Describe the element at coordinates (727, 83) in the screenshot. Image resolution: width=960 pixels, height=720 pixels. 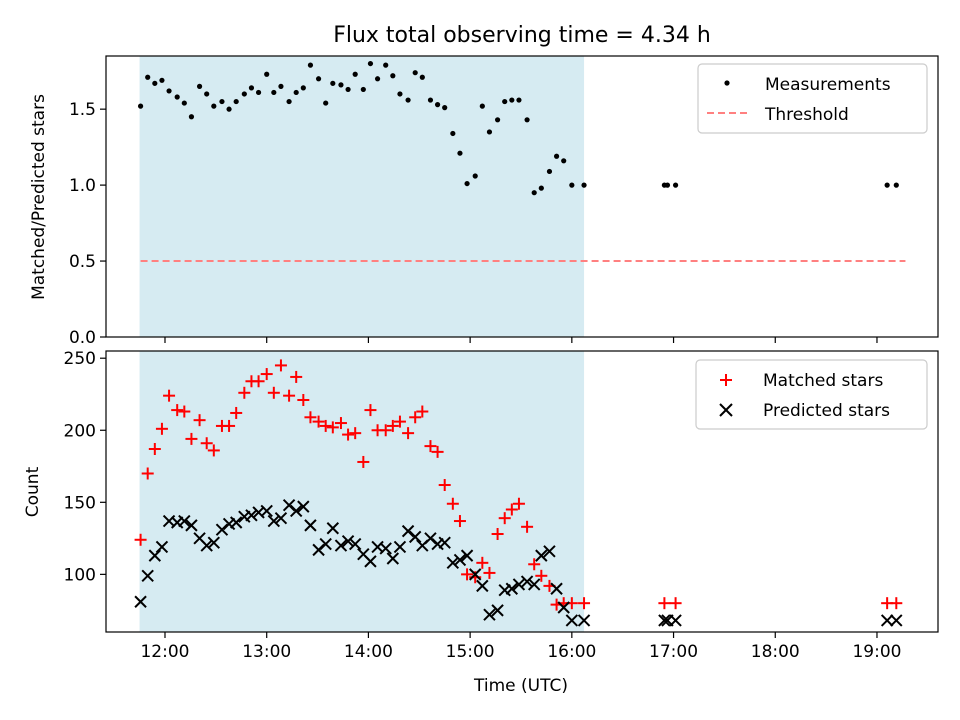
I see `legend-measurements-marker` at that location.